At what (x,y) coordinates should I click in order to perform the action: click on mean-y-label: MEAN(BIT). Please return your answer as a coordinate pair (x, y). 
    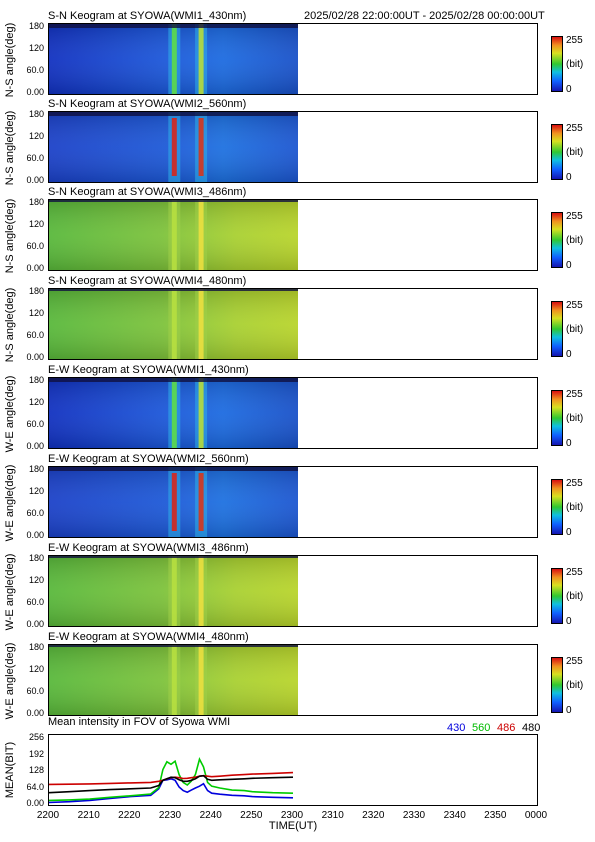
    Looking at the image, I should click on (10, 770).